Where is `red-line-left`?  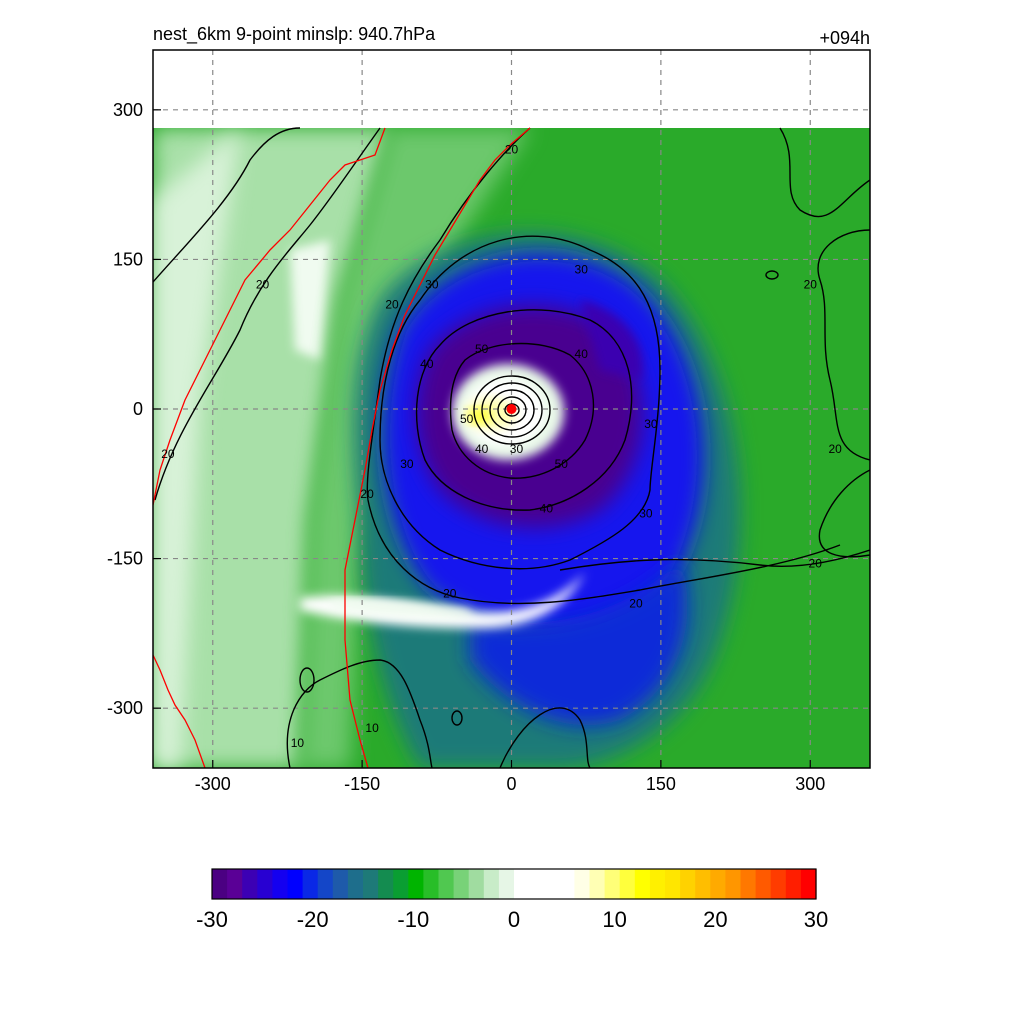
red-line-left is located at coordinates (269, 316).